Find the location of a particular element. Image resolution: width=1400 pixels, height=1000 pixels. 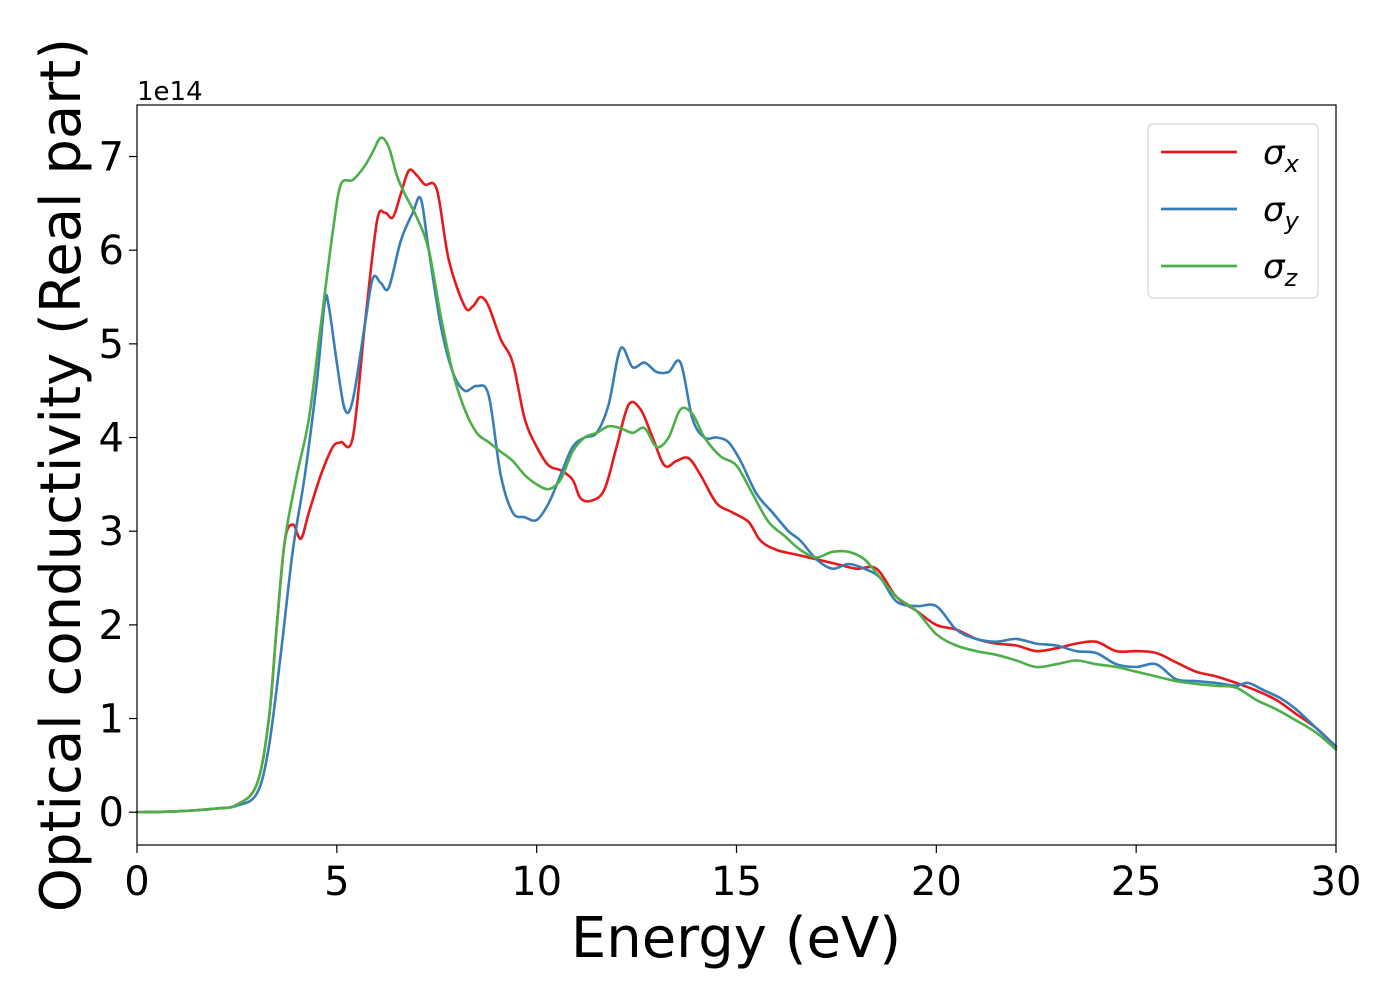

y-tick-label: 6 is located at coordinates (111, 251).